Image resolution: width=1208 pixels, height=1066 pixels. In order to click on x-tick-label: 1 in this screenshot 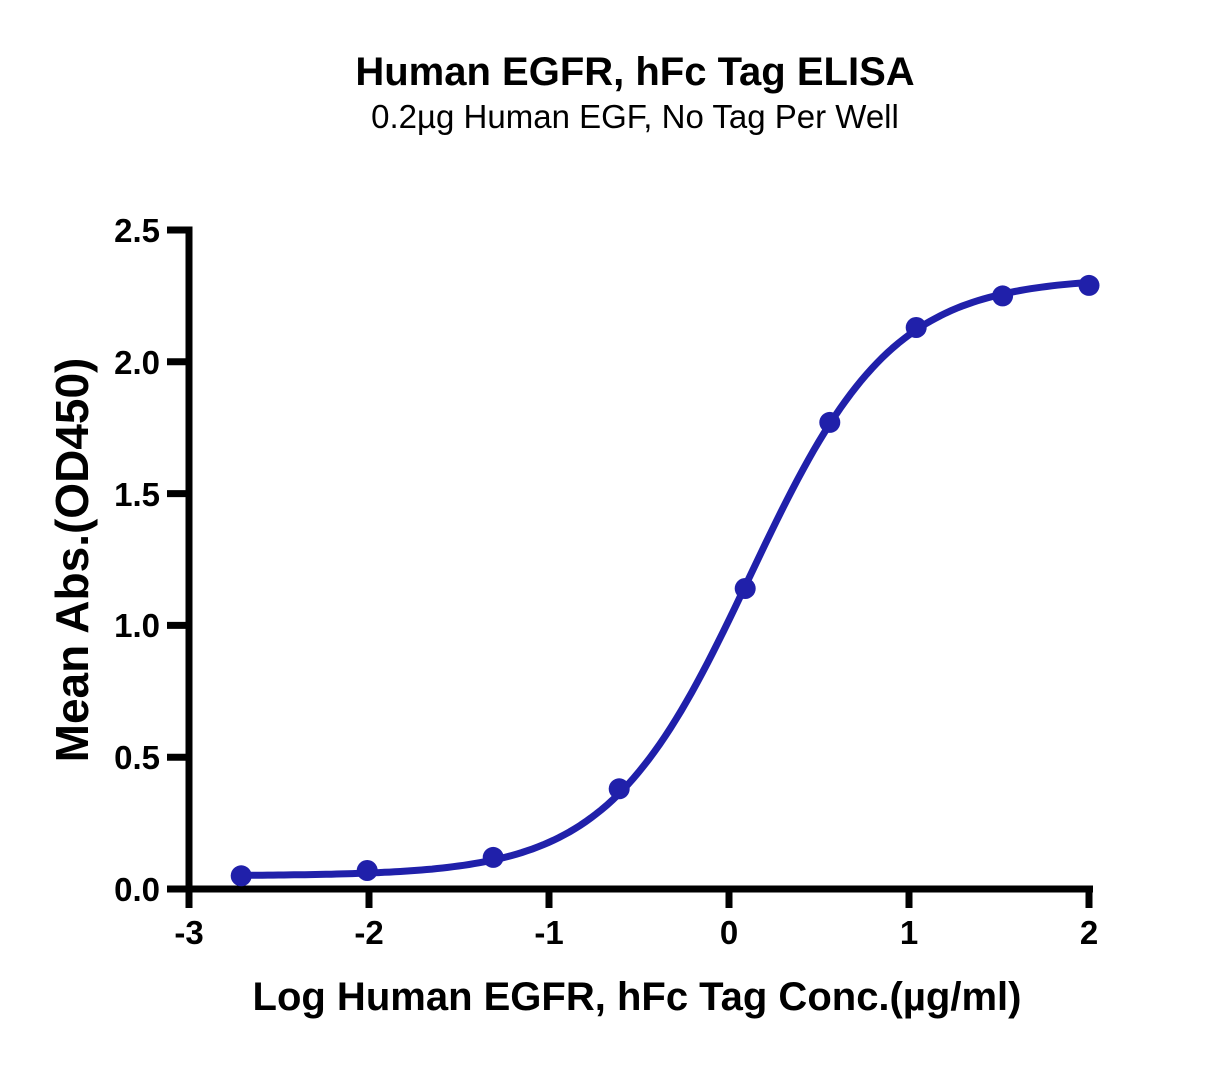, I will do `click(909, 932)`.